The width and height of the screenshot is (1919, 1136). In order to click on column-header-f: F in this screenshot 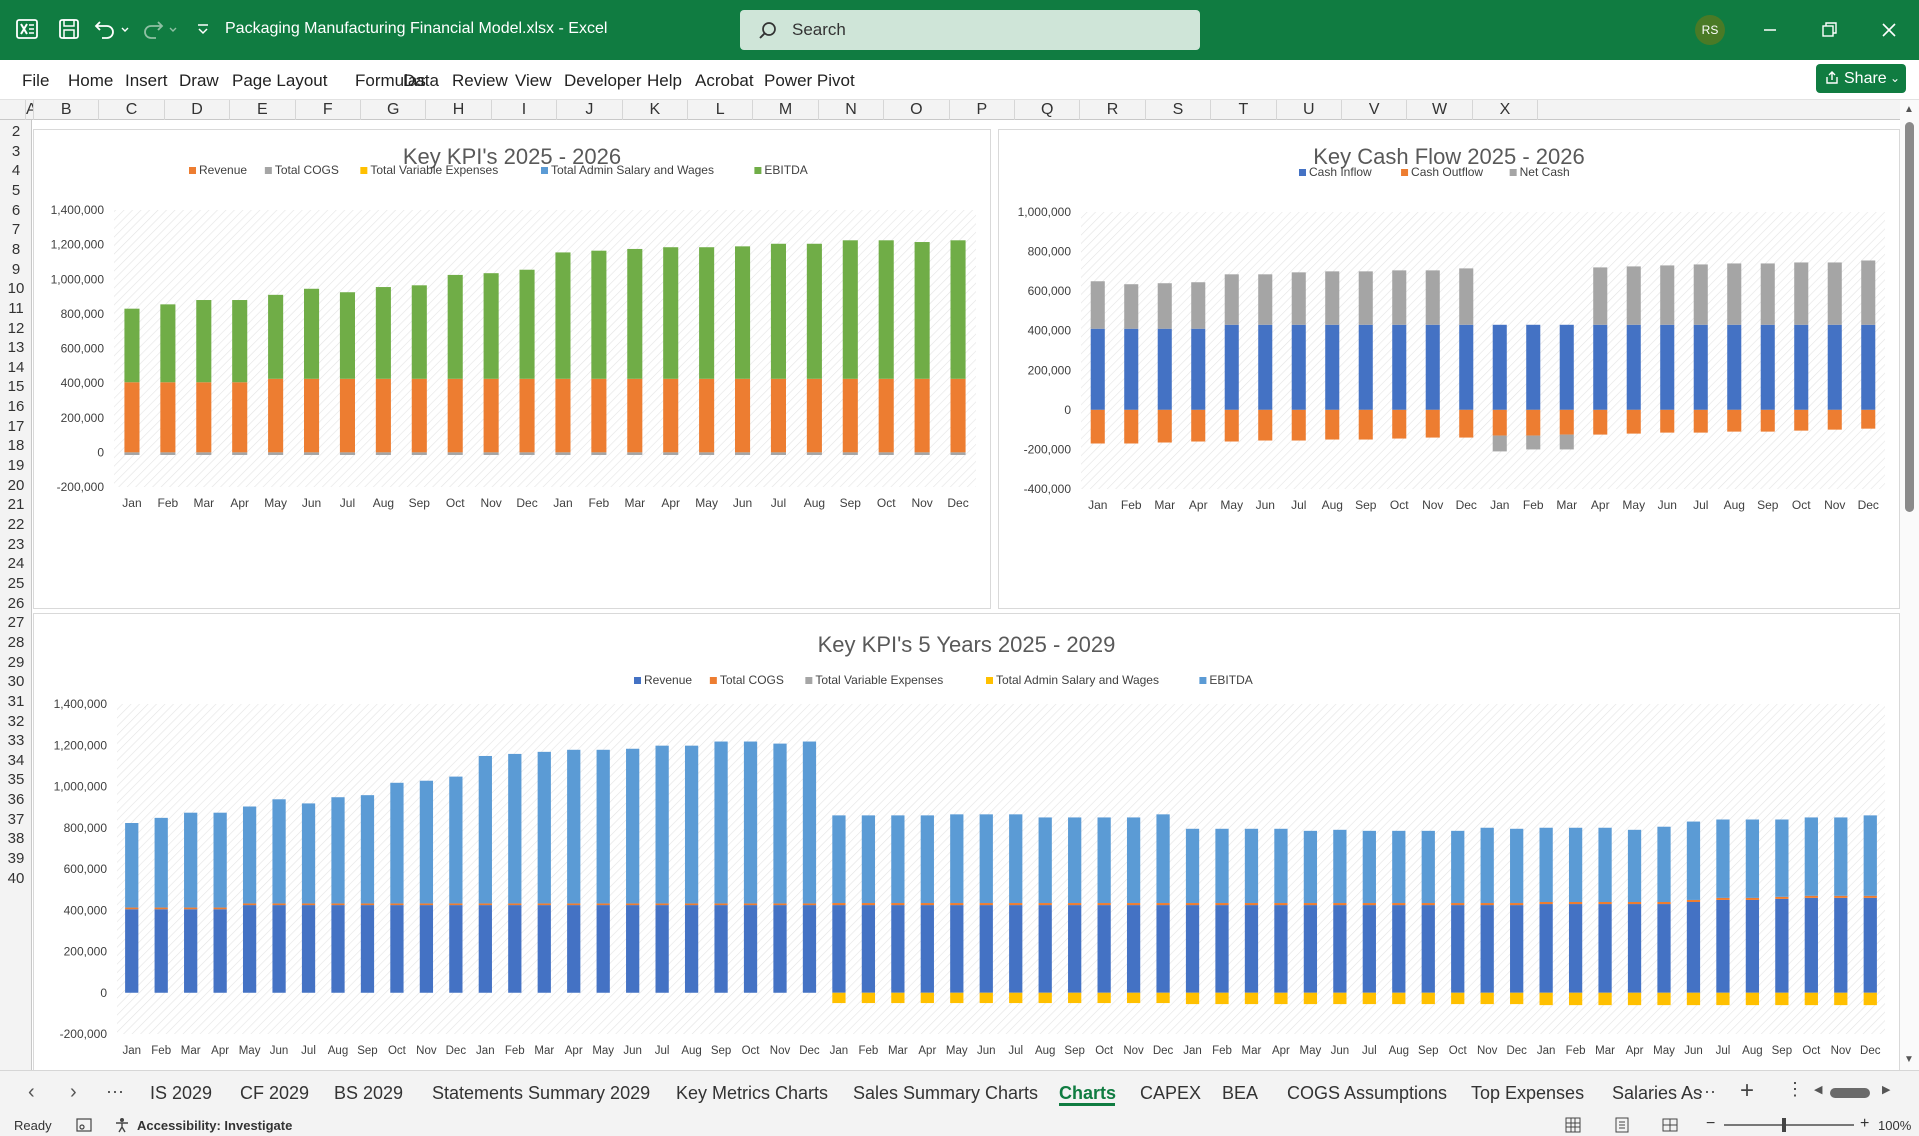, I will do `click(328, 110)`.